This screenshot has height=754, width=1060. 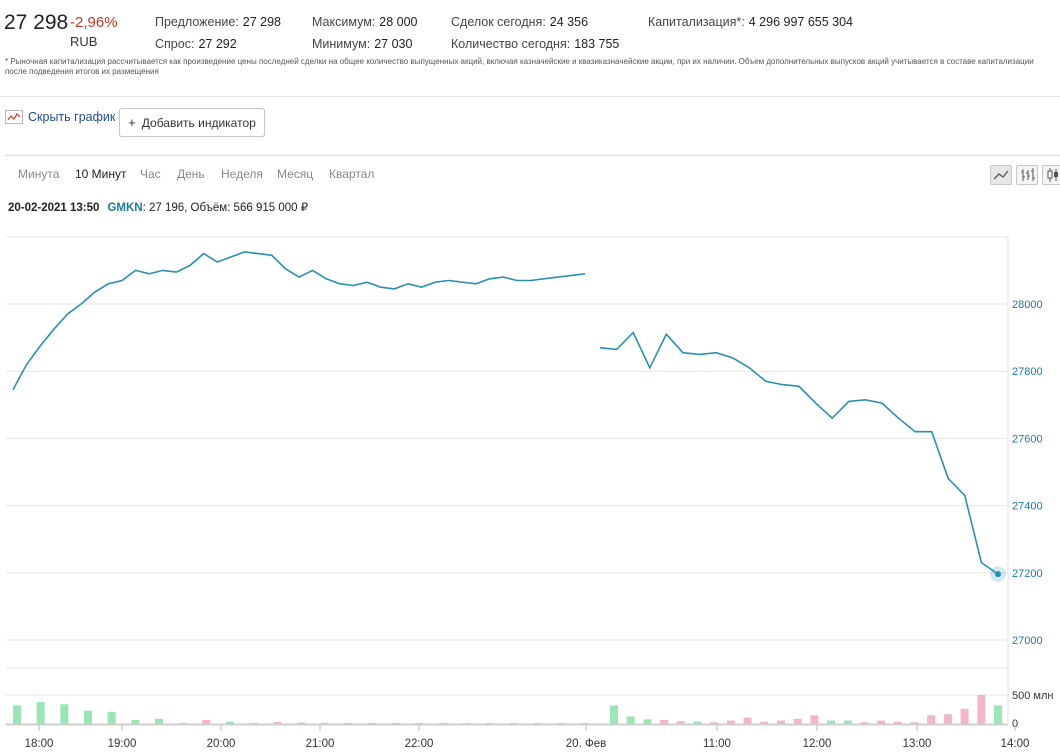 What do you see at coordinates (365, 22) in the screenshot?
I see `stat-max: Максимум: 28 000` at bounding box center [365, 22].